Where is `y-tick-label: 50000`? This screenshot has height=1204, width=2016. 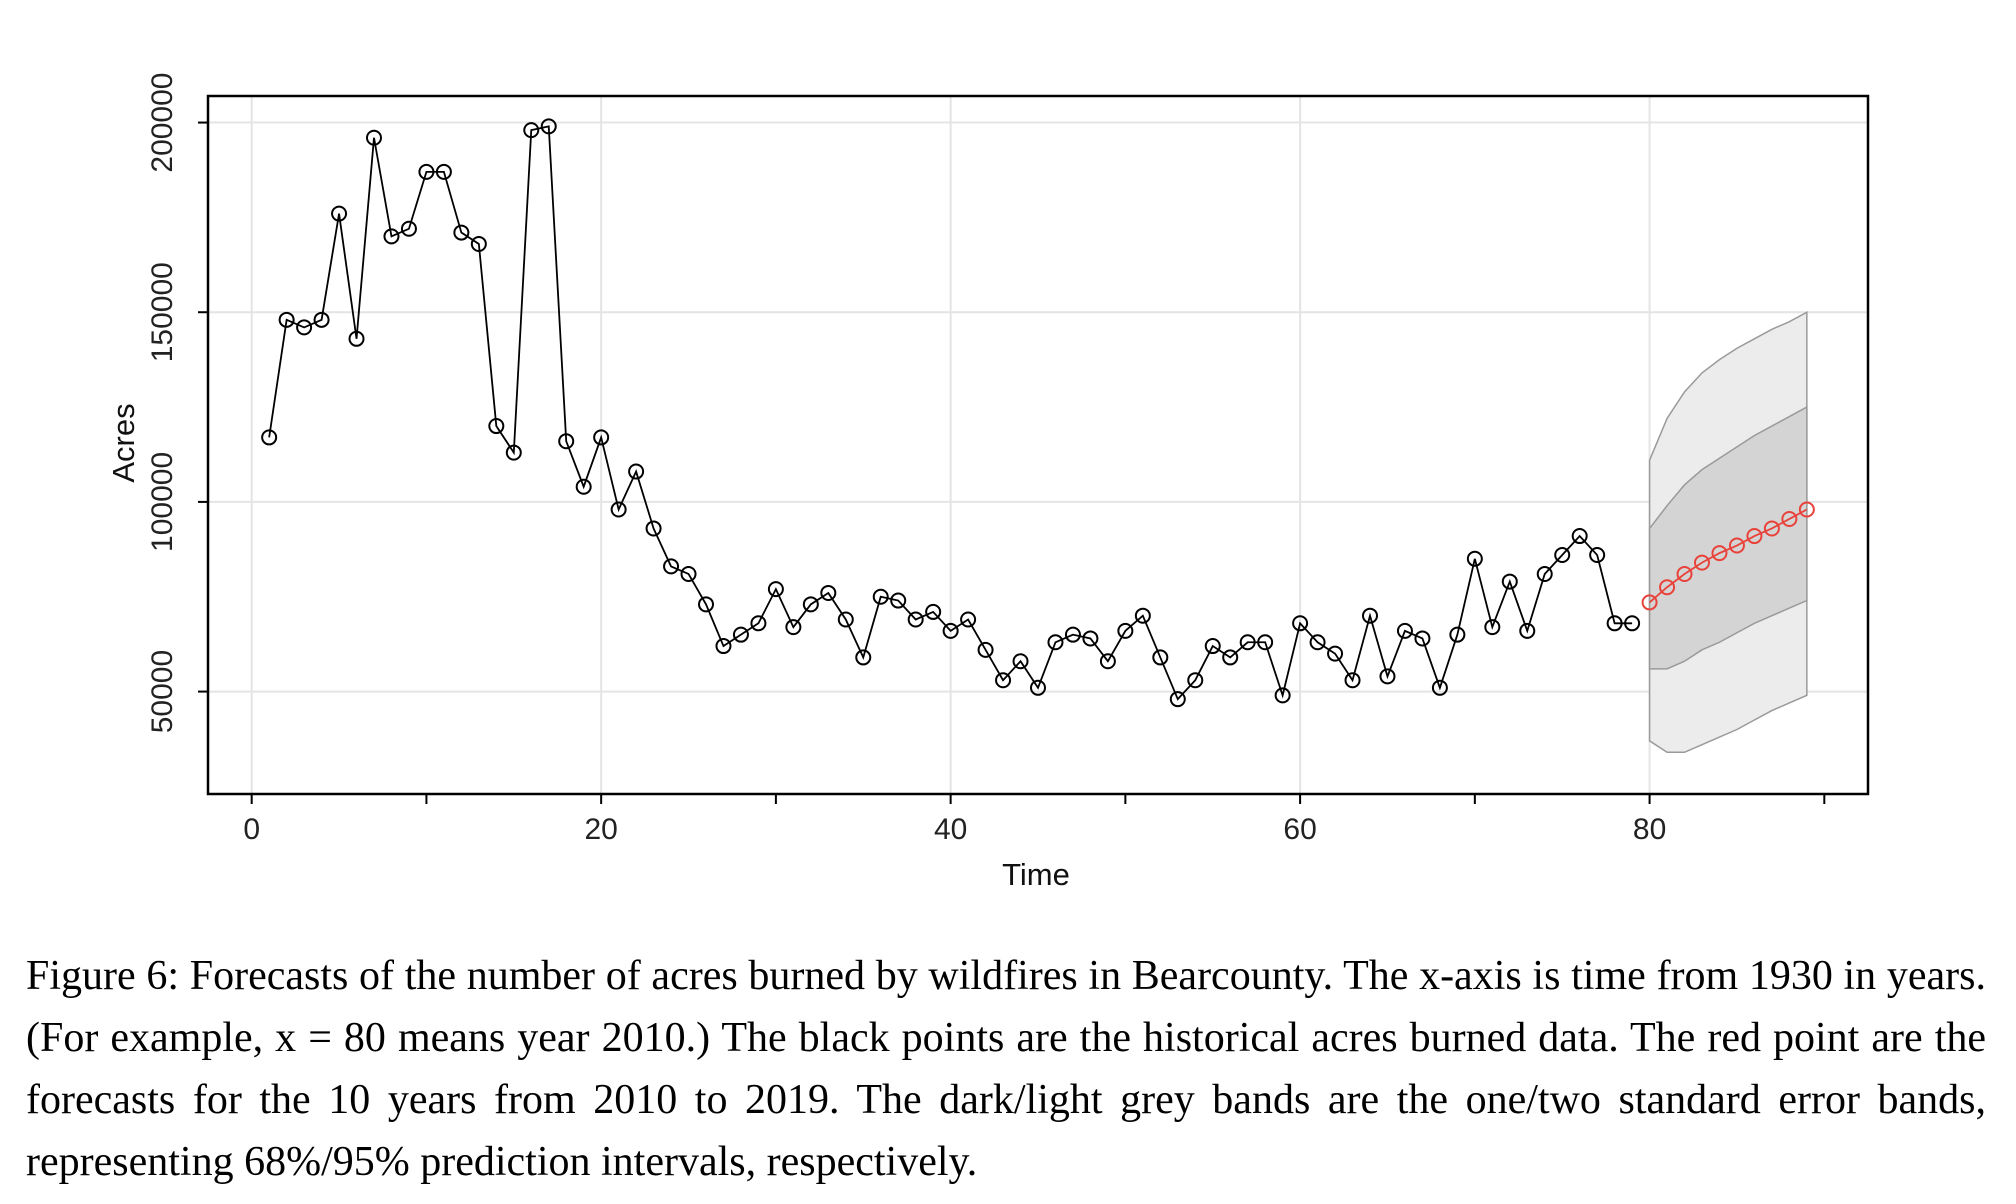 y-tick-label: 50000 is located at coordinates (162, 691).